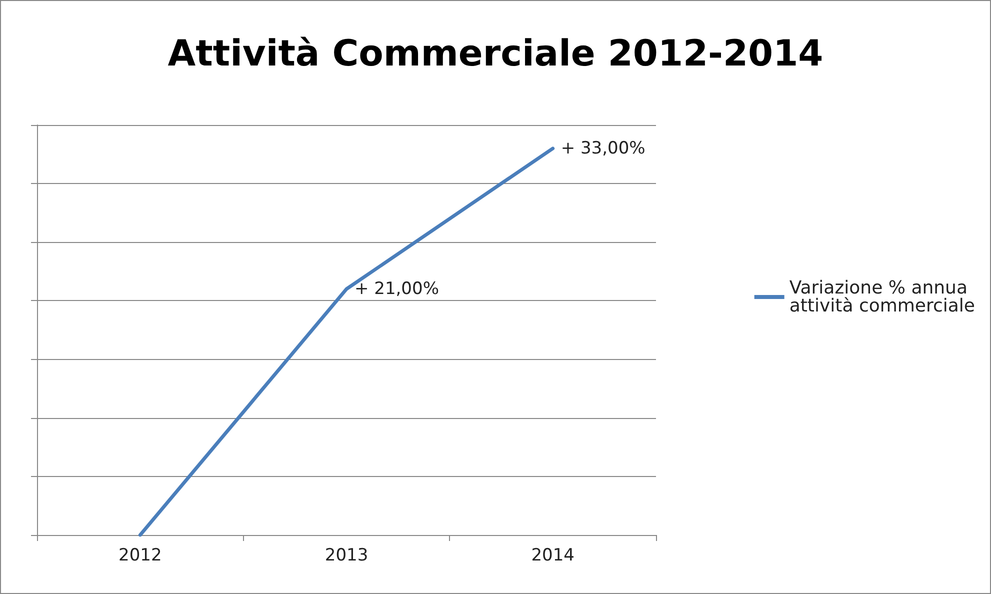 The height and width of the screenshot is (594, 991). I want to click on x-tick-label: 2014, so click(552, 556).